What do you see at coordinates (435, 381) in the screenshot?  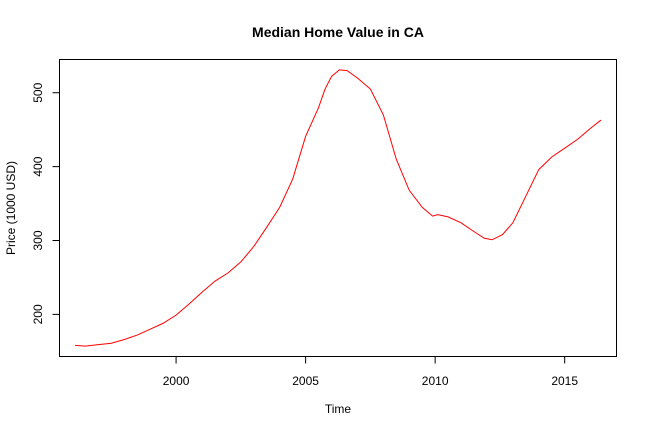 I see `x-tick-label: 2010` at bounding box center [435, 381].